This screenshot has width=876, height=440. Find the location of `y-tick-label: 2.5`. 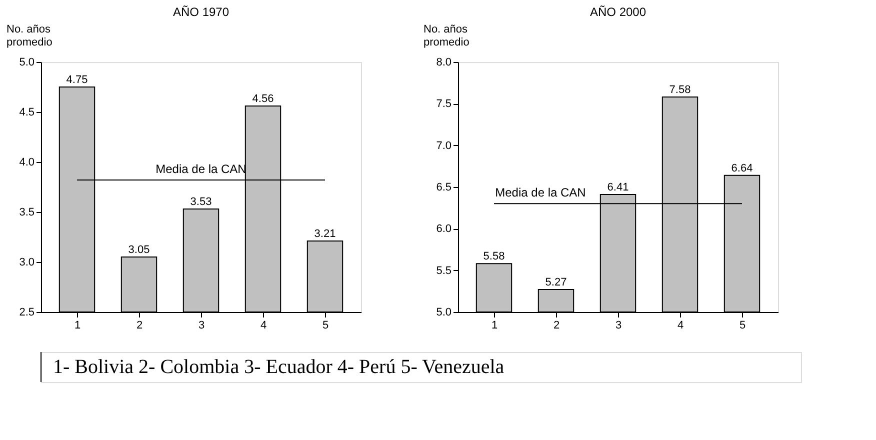

y-tick-label: 2.5 is located at coordinates (26, 312).